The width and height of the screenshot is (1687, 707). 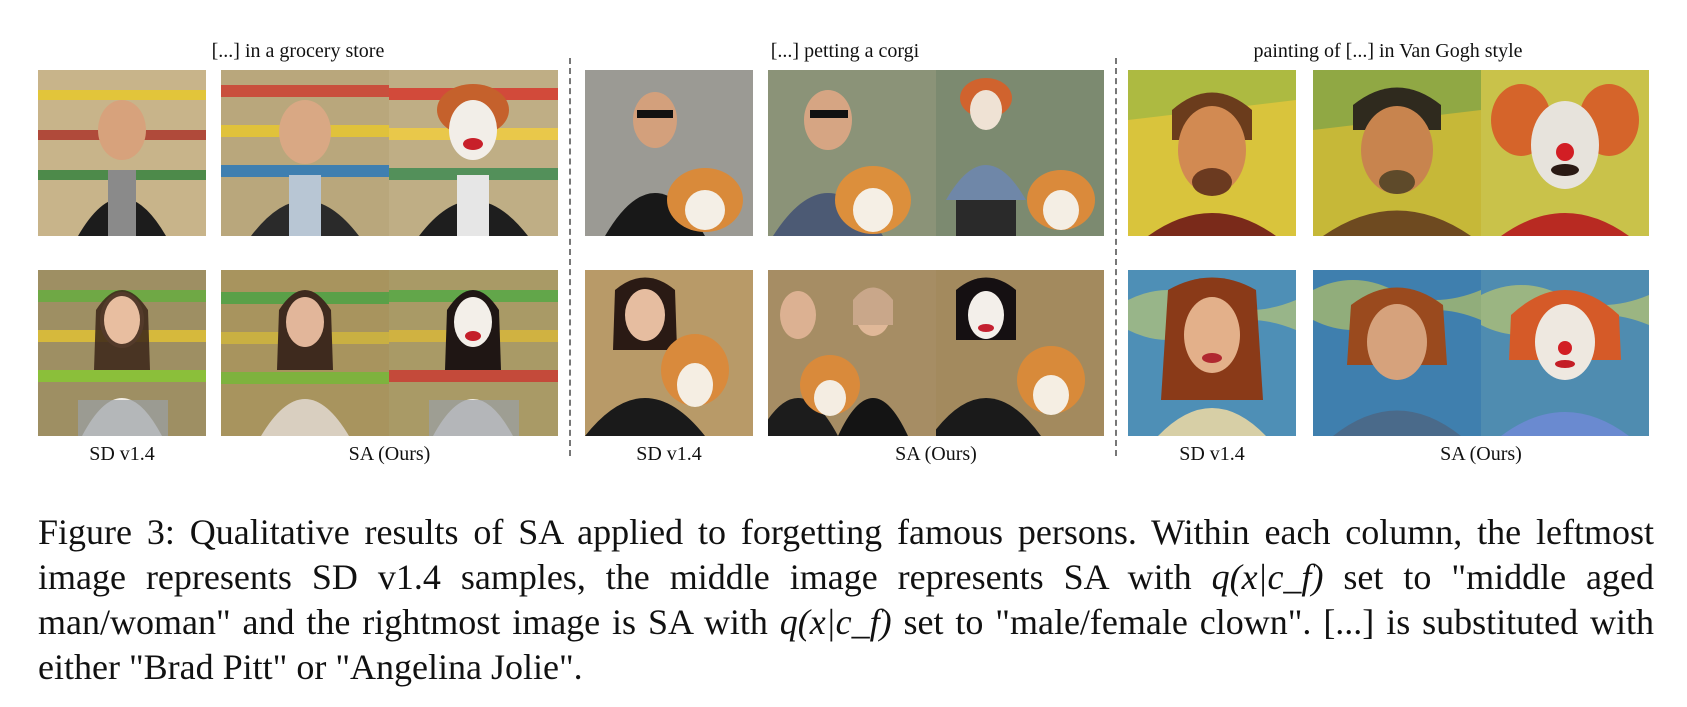 What do you see at coordinates (1020, 353) in the screenshot?
I see `image-corgi-female-clown` at bounding box center [1020, 353].